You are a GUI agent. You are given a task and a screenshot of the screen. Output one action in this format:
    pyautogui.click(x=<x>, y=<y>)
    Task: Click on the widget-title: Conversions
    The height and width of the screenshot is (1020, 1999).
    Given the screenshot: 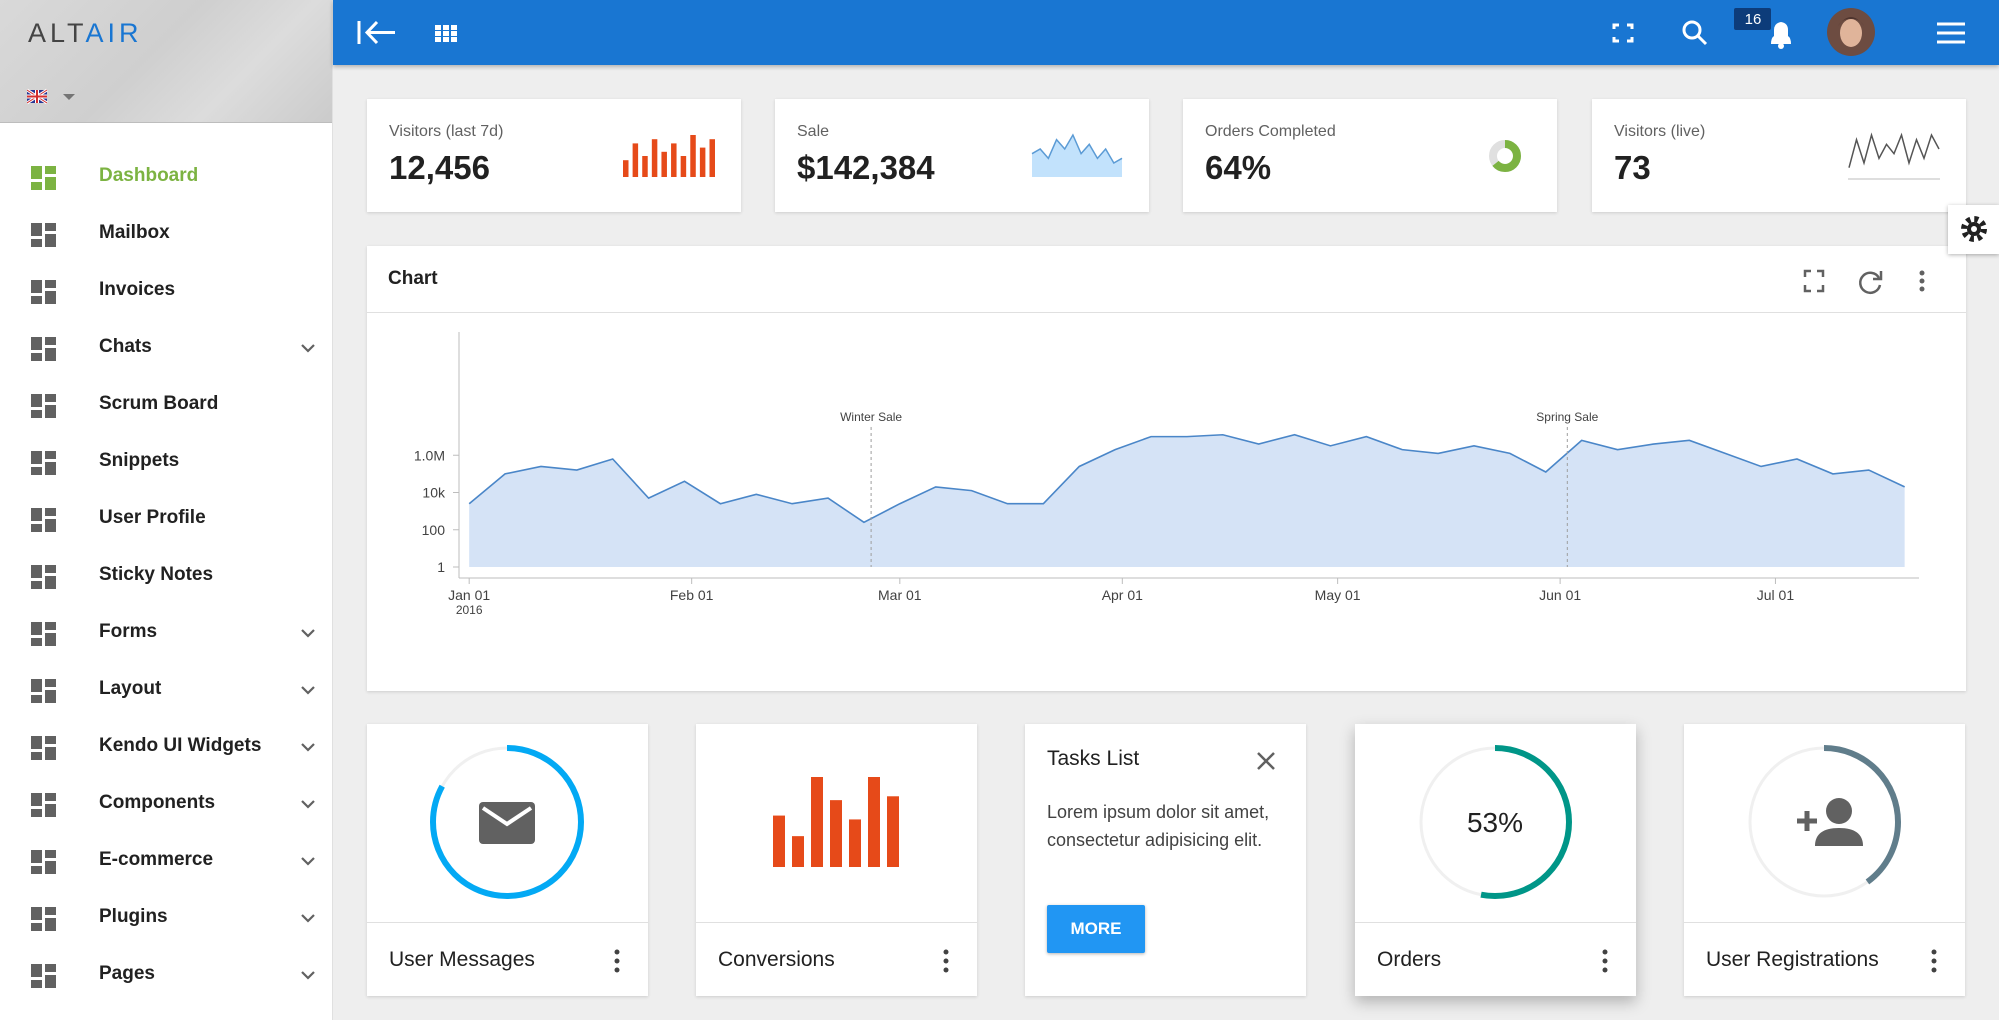 What is the action you would take?
    pyautogui.click(x=776, y=959)
    